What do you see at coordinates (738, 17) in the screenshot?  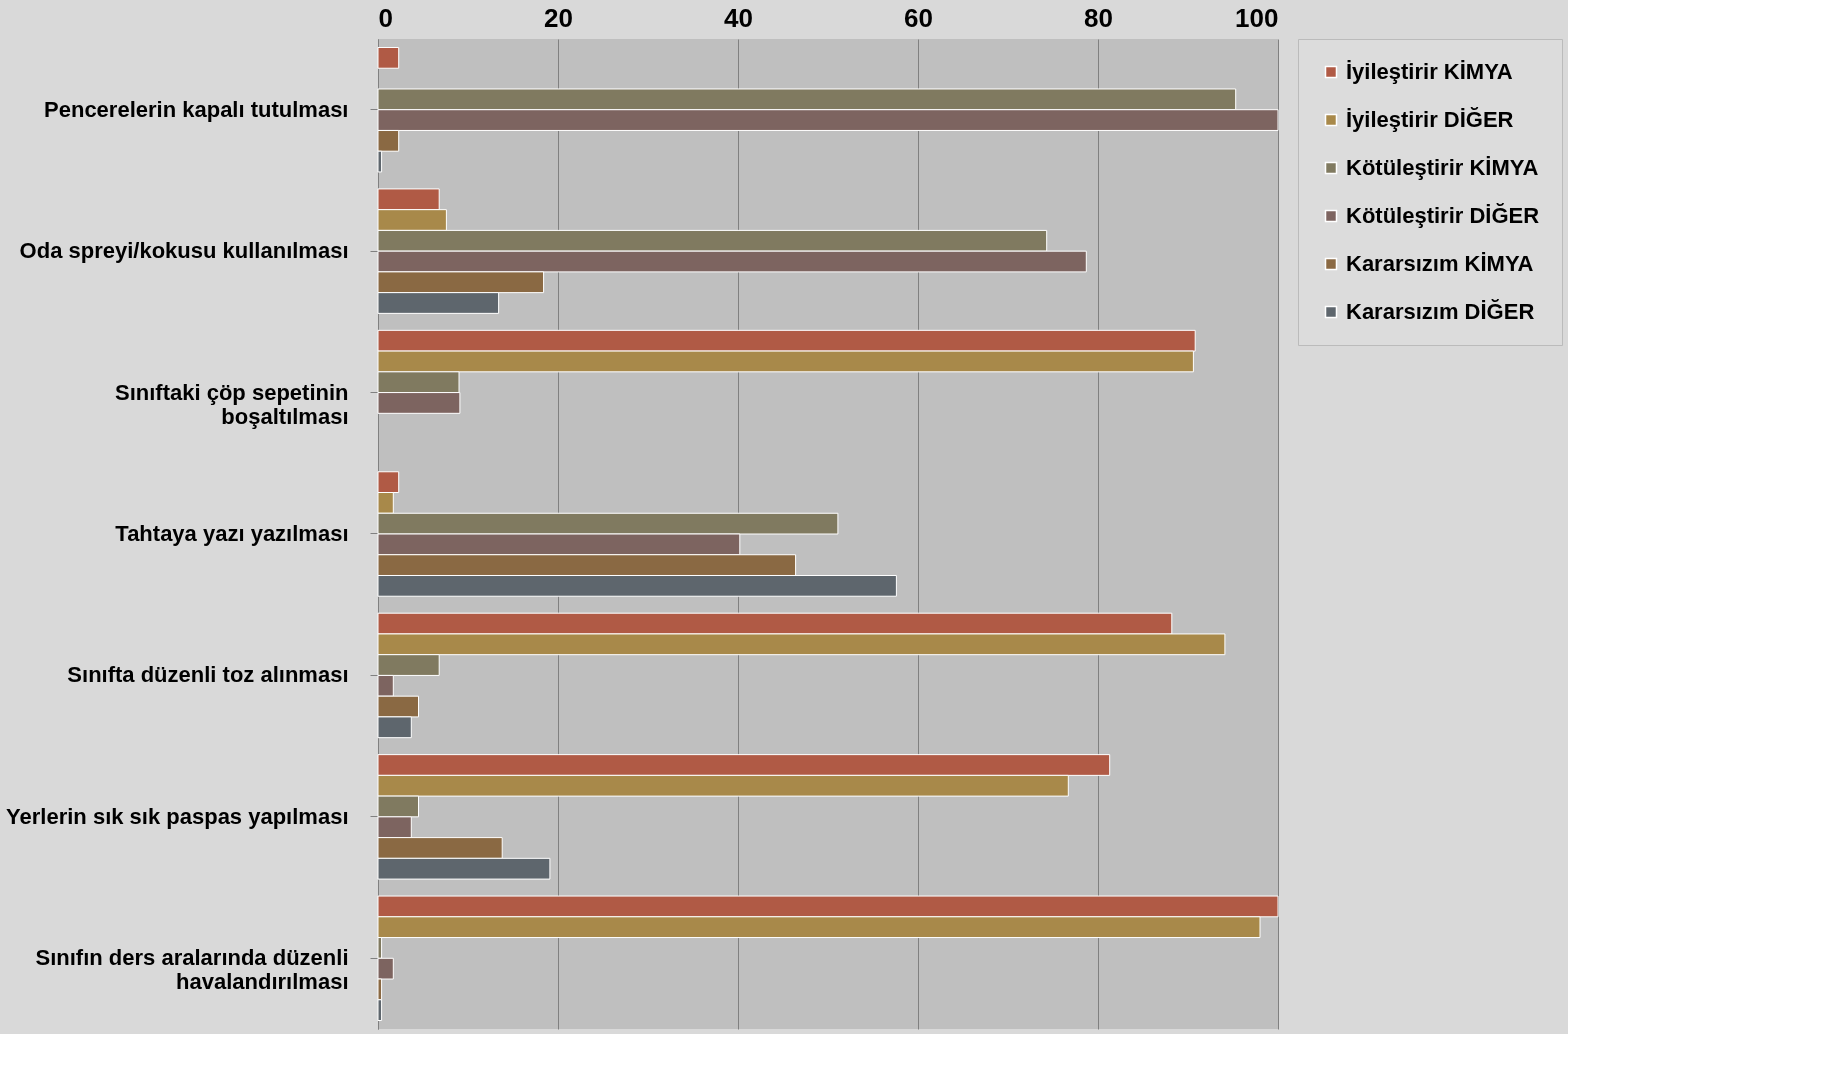 I see `x-tick-label: 40` at bounding box center [738, 17].